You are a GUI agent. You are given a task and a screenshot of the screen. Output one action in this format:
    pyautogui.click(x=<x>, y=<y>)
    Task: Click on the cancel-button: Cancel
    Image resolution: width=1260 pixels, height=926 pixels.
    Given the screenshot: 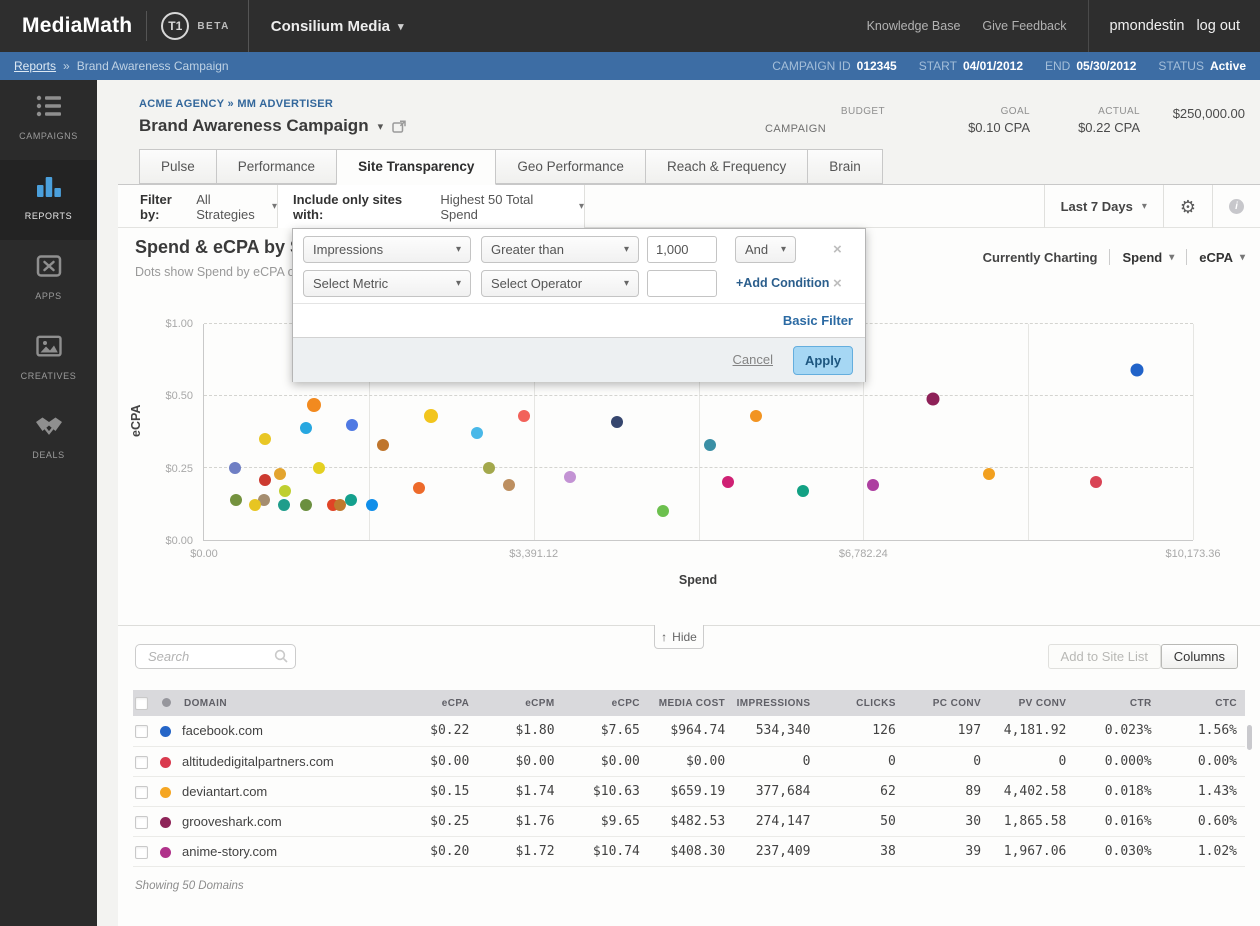 What is the action you would take?
    pyautogui.click(x=752, y=359)
    